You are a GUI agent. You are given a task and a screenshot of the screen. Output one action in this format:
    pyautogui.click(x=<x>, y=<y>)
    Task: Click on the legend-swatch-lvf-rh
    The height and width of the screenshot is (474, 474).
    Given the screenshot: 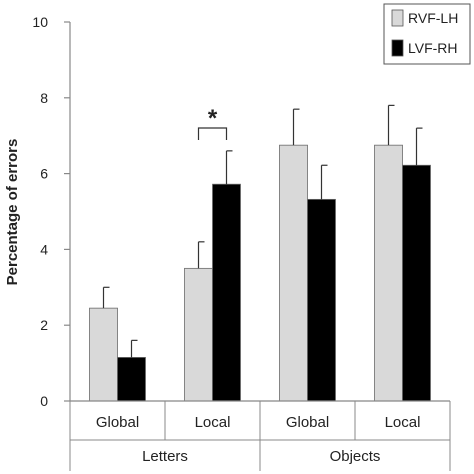 What is the action you would take?
    pyautogui.click(x=397, y=48)
    